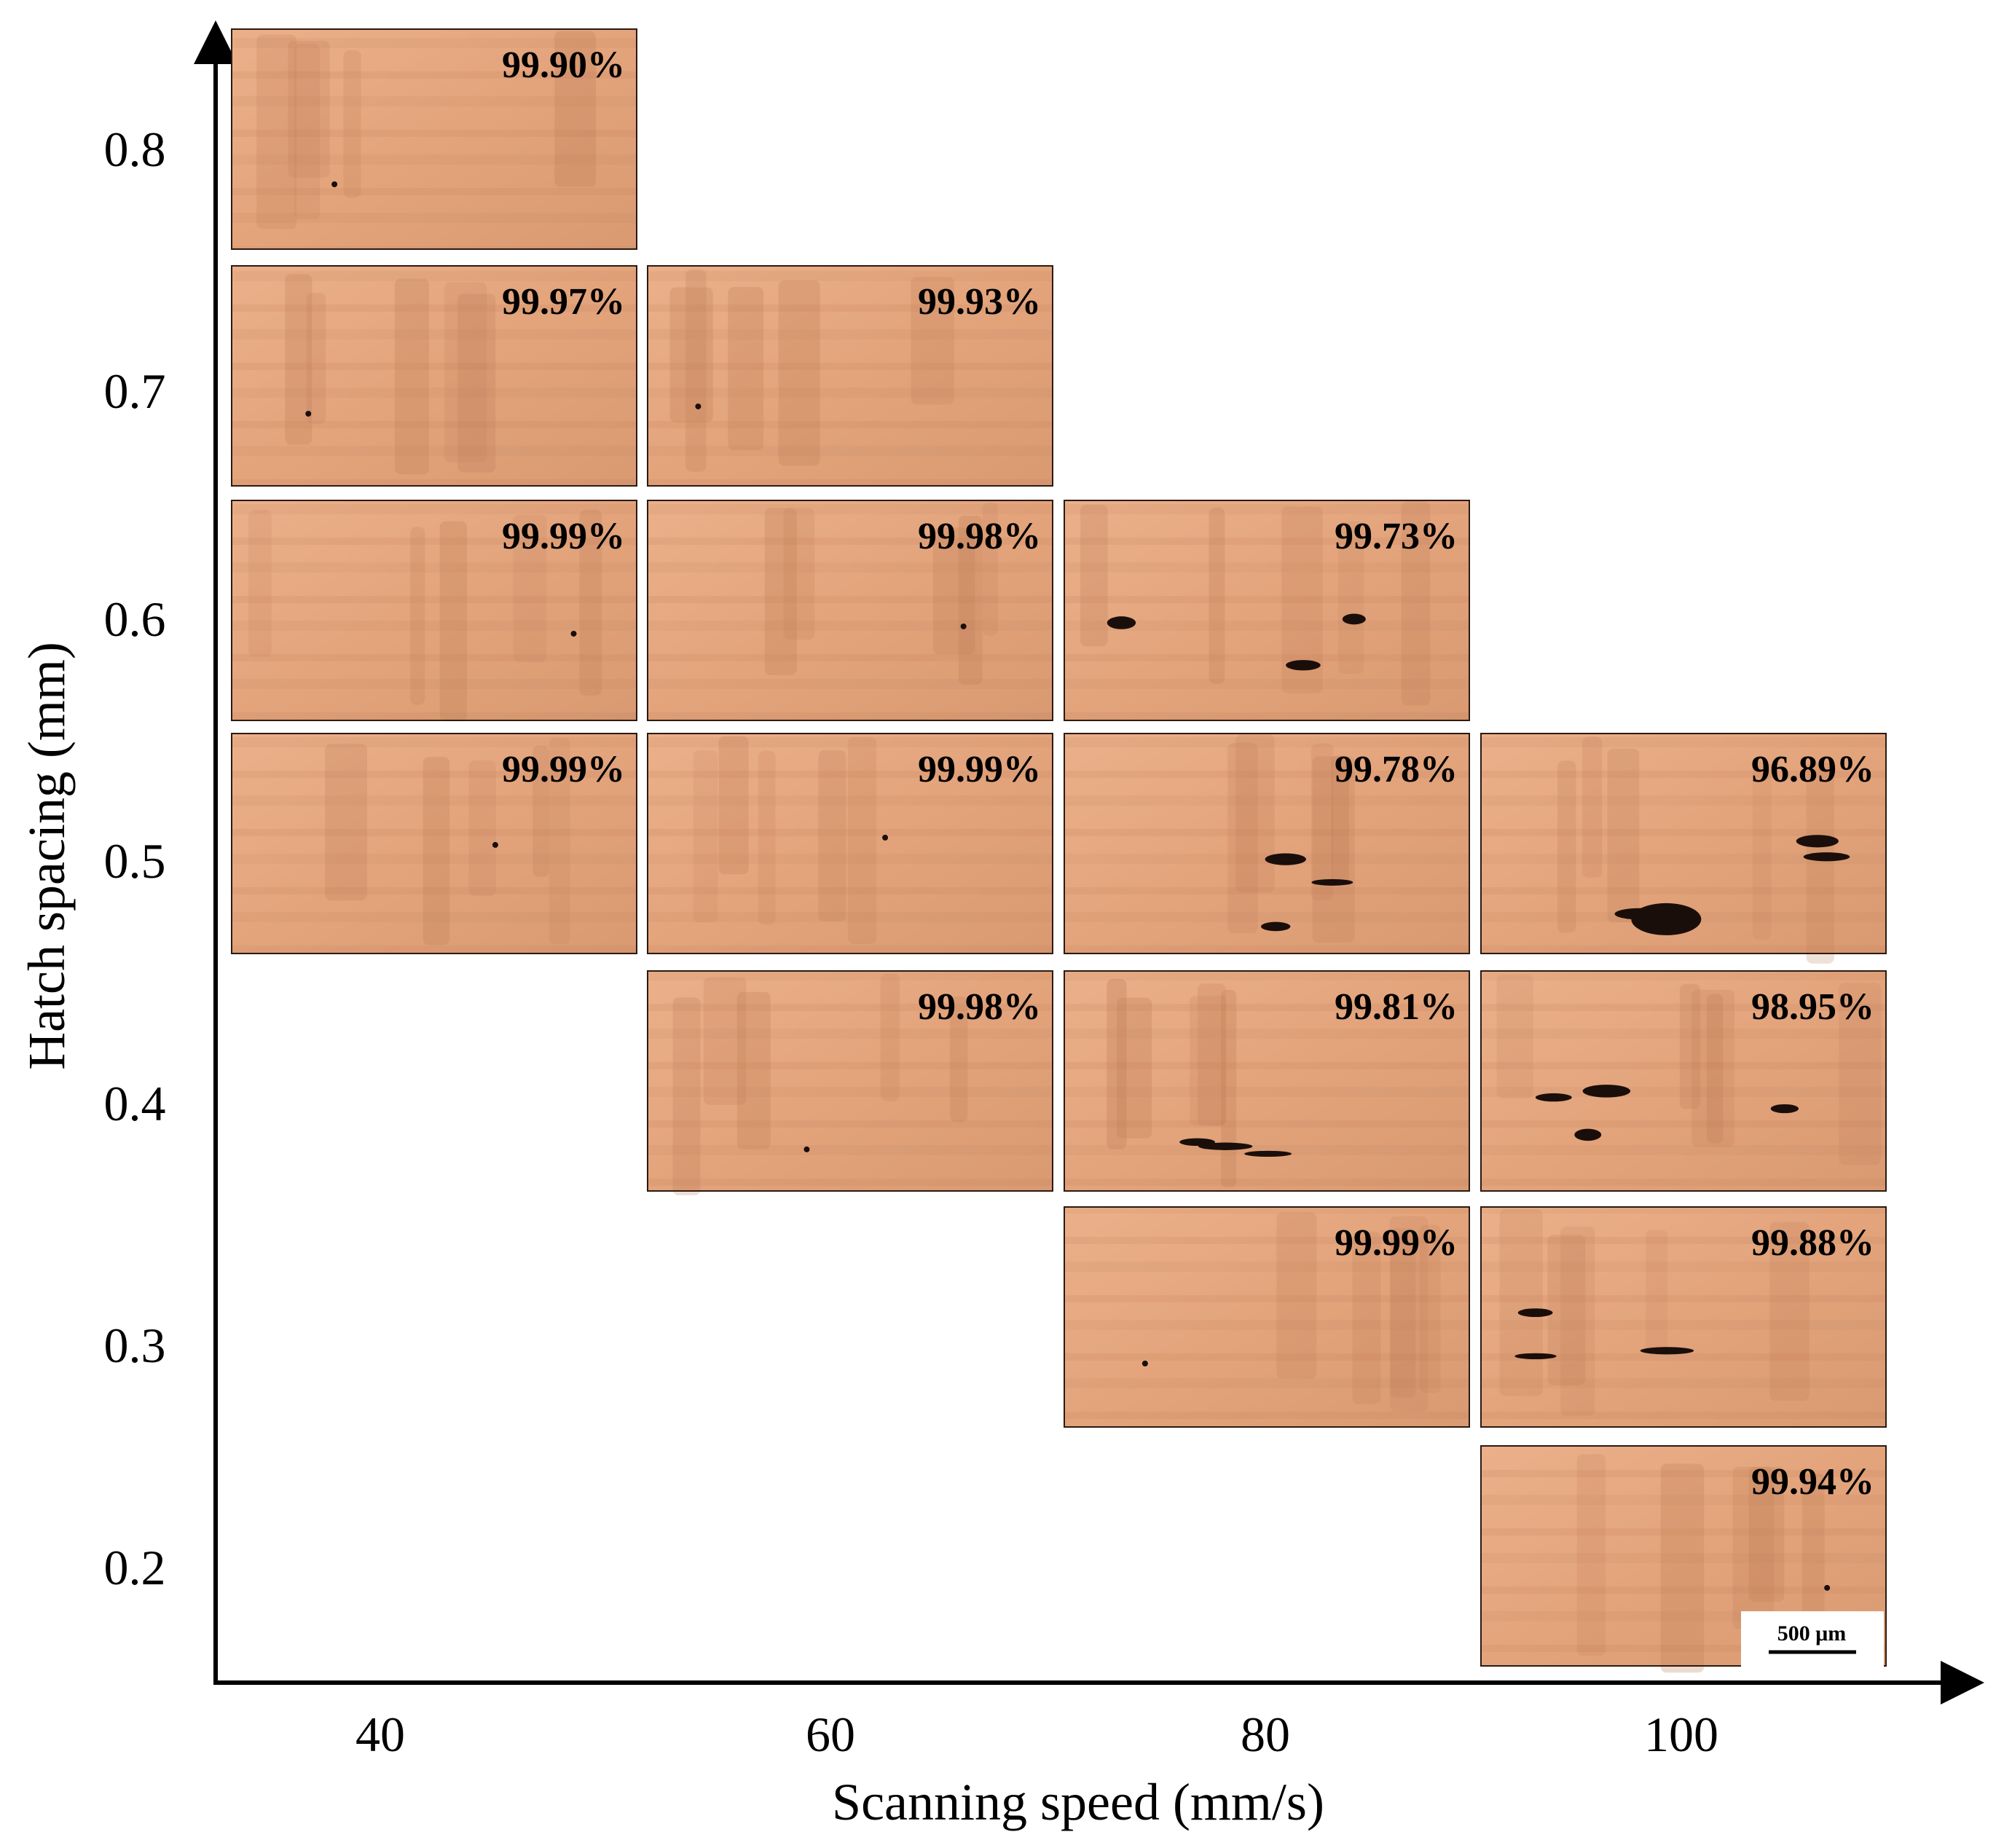 Image resolution: width=2004 pixels, height=1848 pixels. What do you see at coordinates (135, 619) in the screenshot?
I see `y-tick-label: 0.6` at bounding box center [135, 619].